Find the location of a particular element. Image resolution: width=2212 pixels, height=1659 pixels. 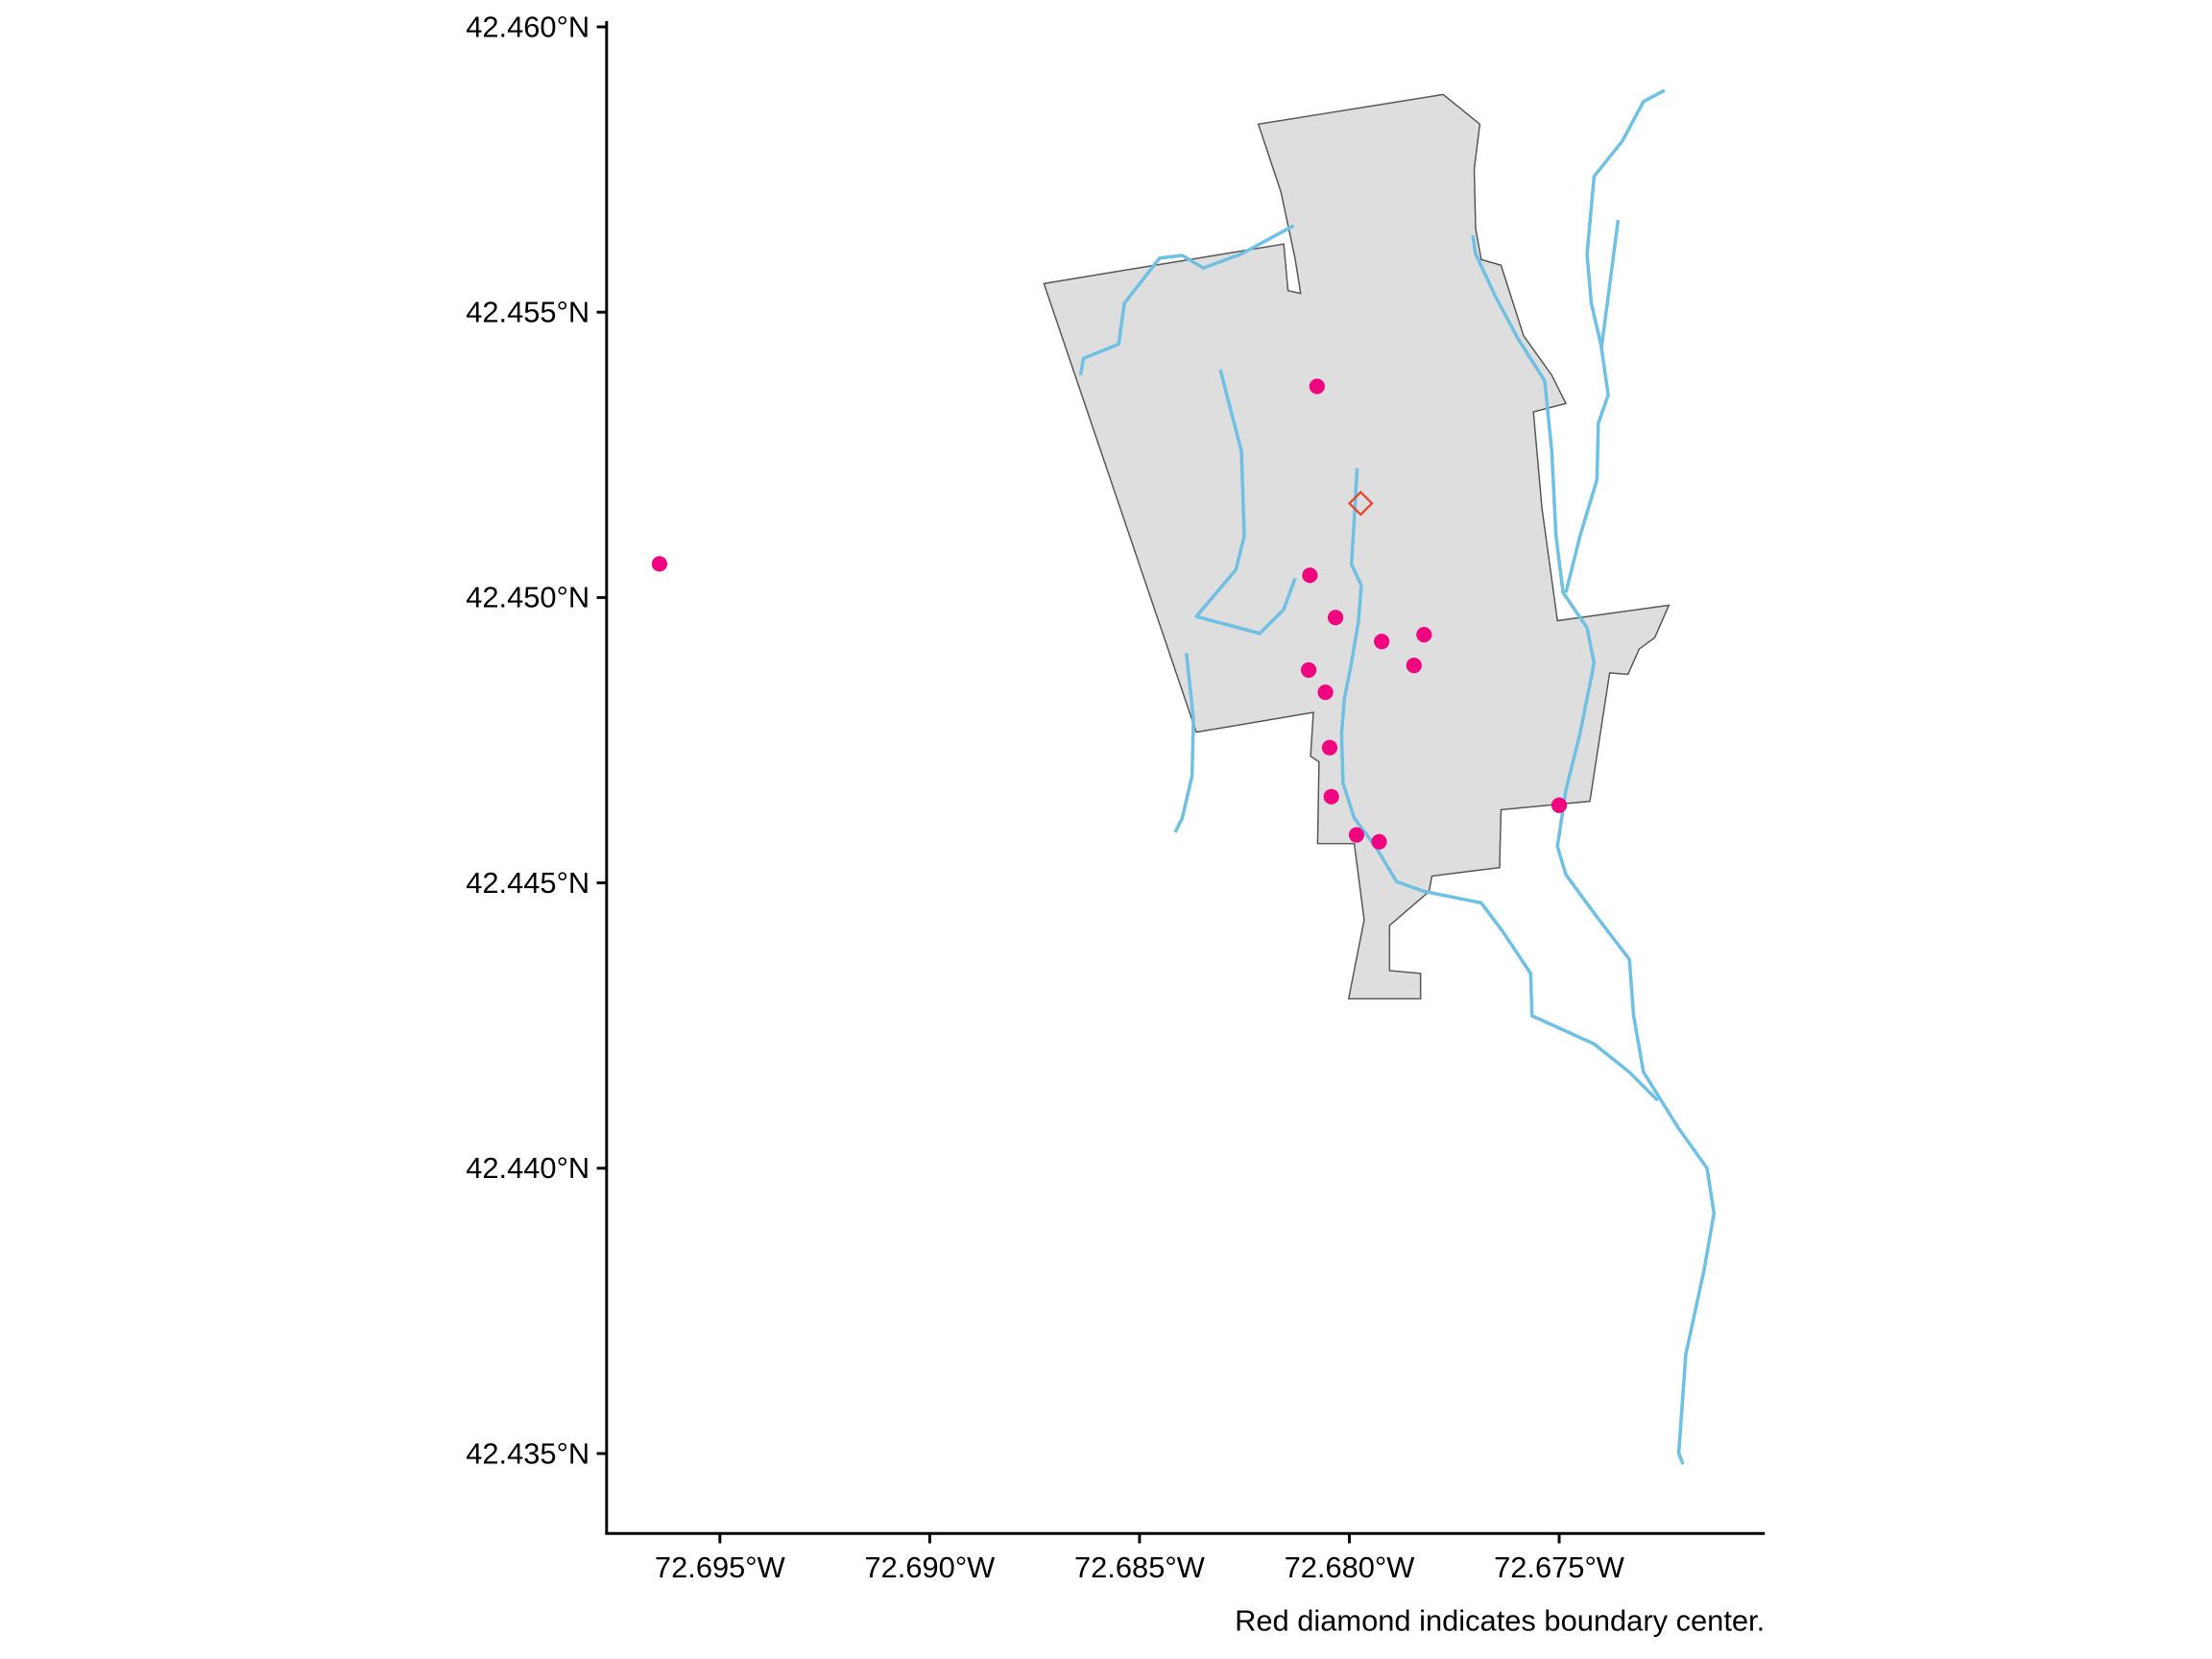

caption: Red diamond indicates boundary center. is located at coordinates (1500, 1621).